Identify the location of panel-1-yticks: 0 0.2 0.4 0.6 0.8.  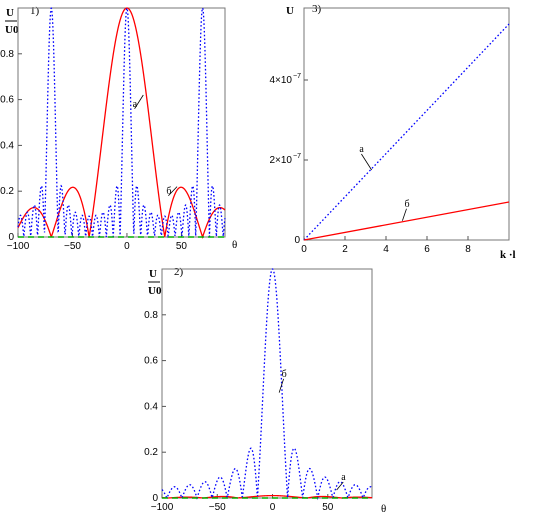
(11, 146).